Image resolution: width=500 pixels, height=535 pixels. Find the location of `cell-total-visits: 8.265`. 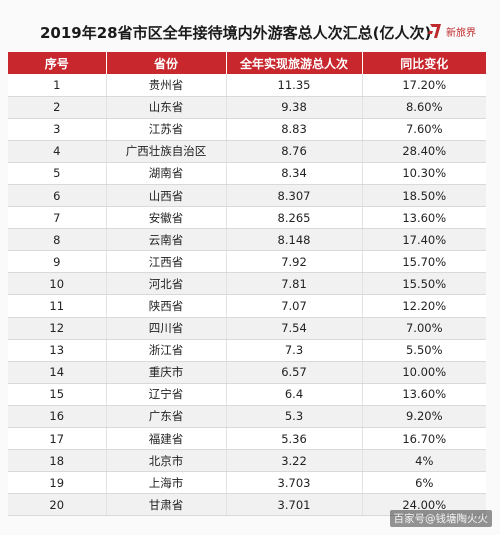

cell-total-visits: 8.265 is located at coordinates (294, 218).